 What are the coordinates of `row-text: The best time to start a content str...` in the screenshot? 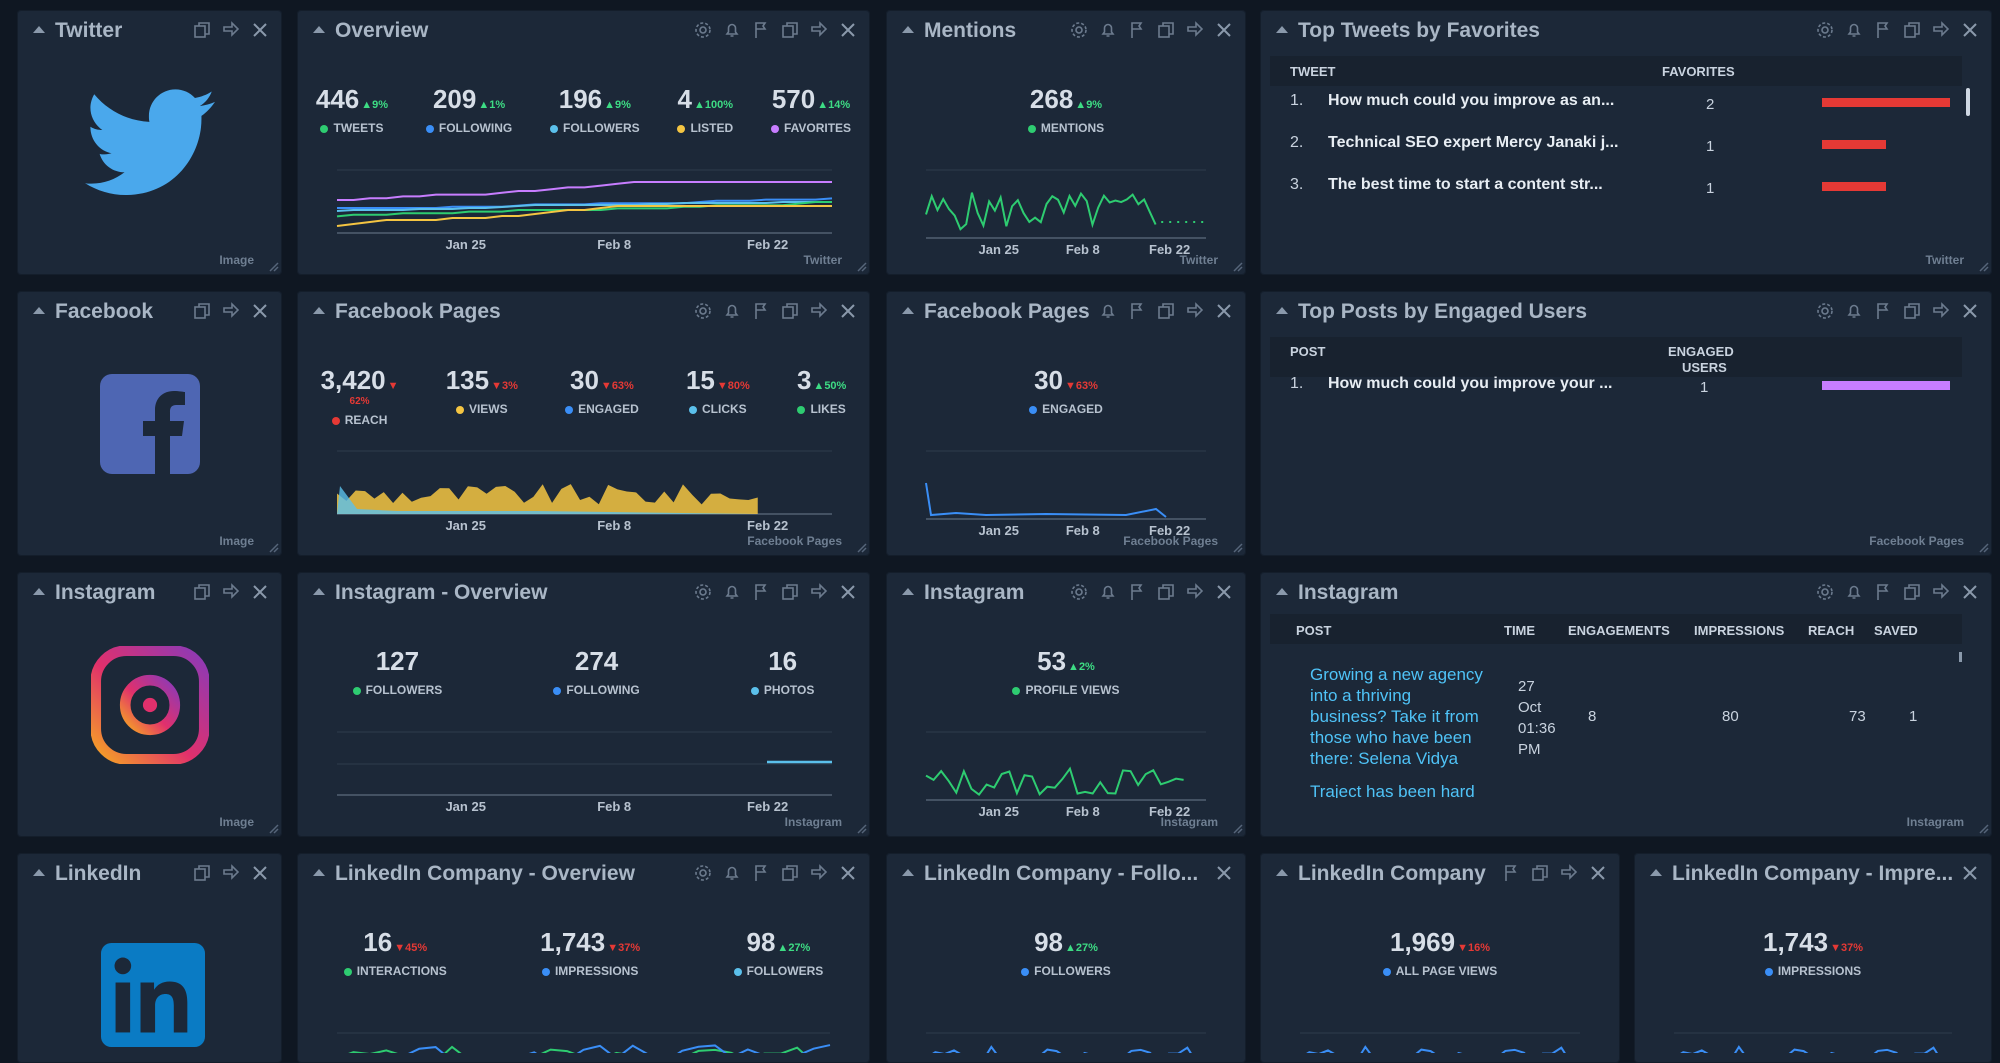 It's located at (1465, 184).